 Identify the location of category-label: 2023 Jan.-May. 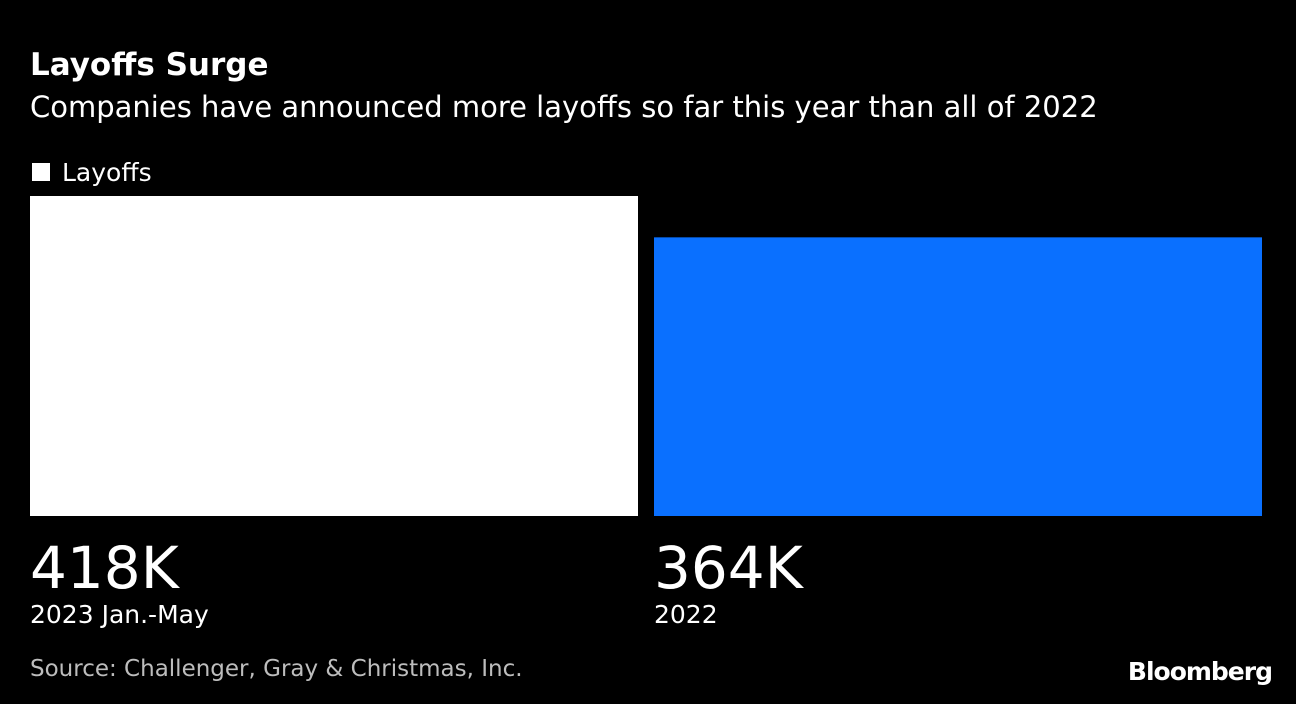
(119, 614).